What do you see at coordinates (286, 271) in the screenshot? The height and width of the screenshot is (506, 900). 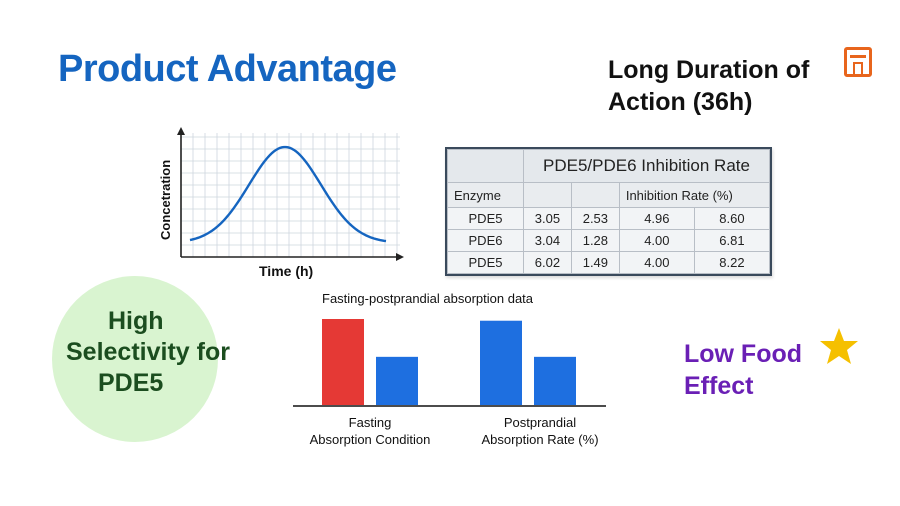 I see `curve-x-label: Time (h)` at bounding box center [286, 271].